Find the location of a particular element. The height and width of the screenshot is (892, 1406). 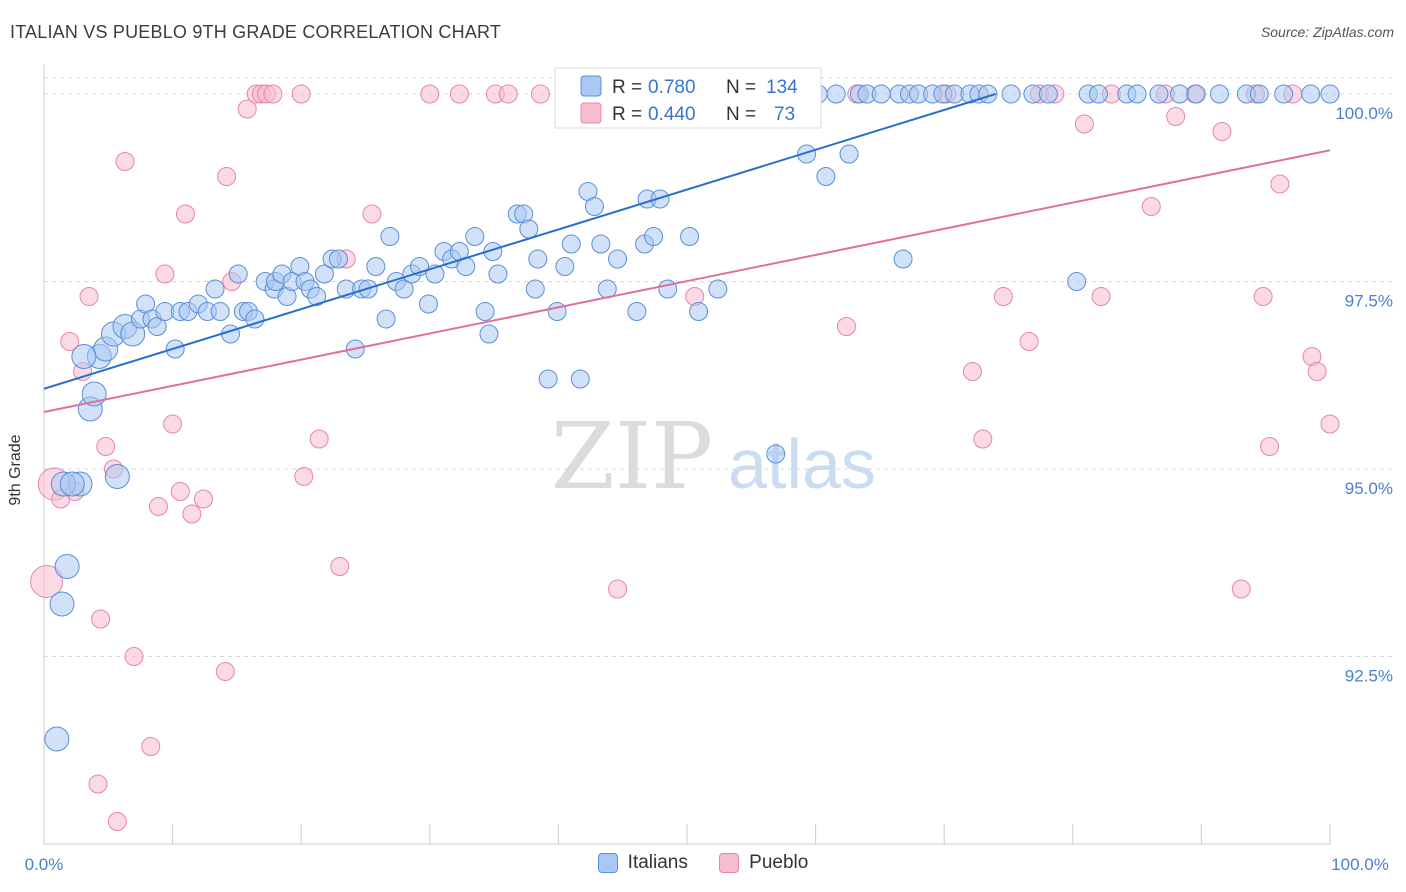

legend-label-pueblo: Pueblo is located at coordinates (779, 862).